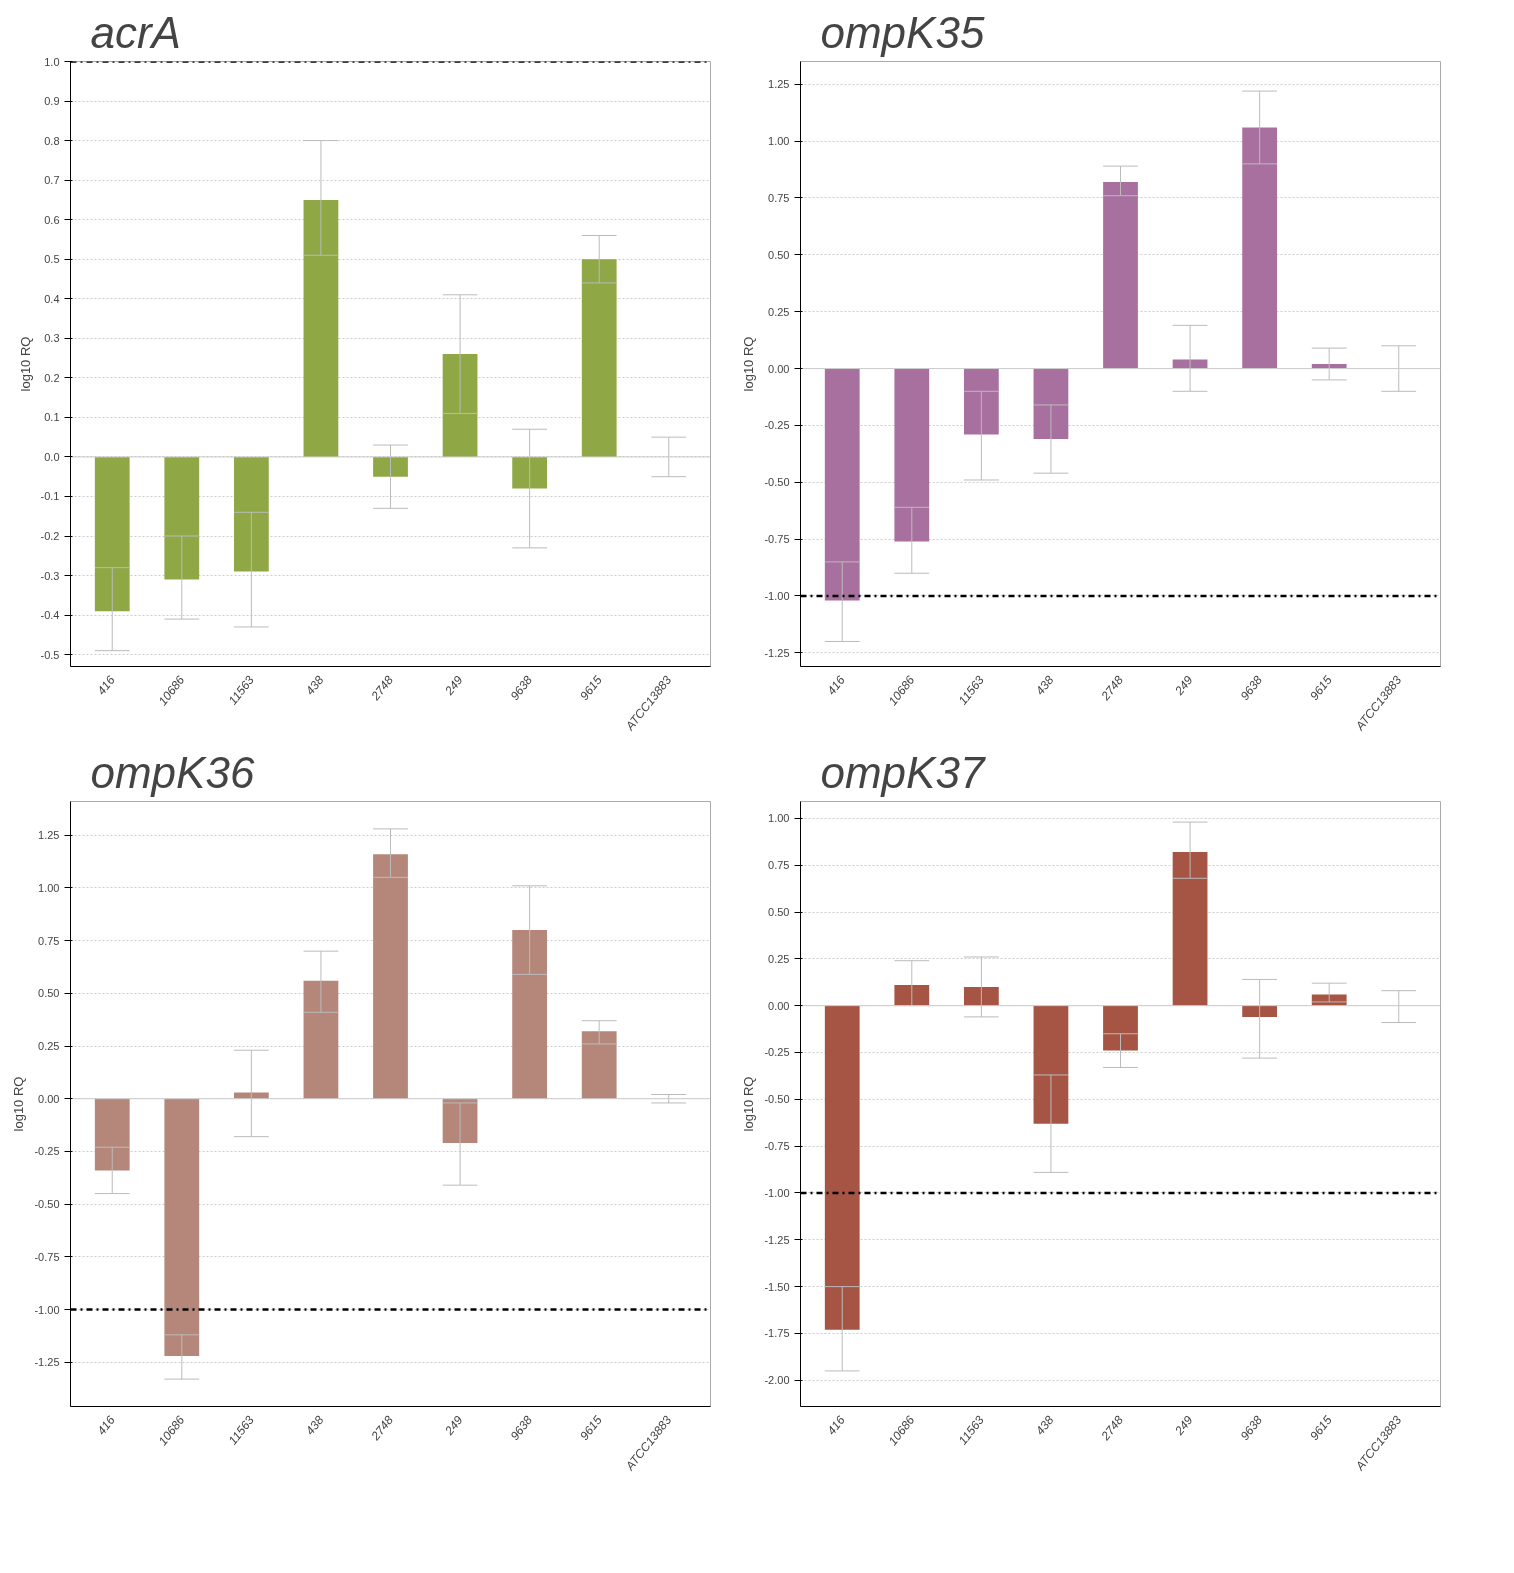 The width and height of the screenshot is (1514, 1573). Describe the element at coordinates (777, 1333) in the screenshot. I see `y-tick-label: -1.75` at that location.